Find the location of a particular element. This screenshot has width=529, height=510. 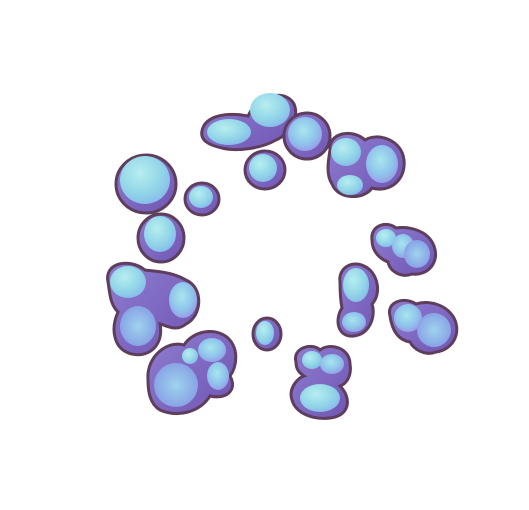

bubble-small-top is located at coordinates (265, 170).